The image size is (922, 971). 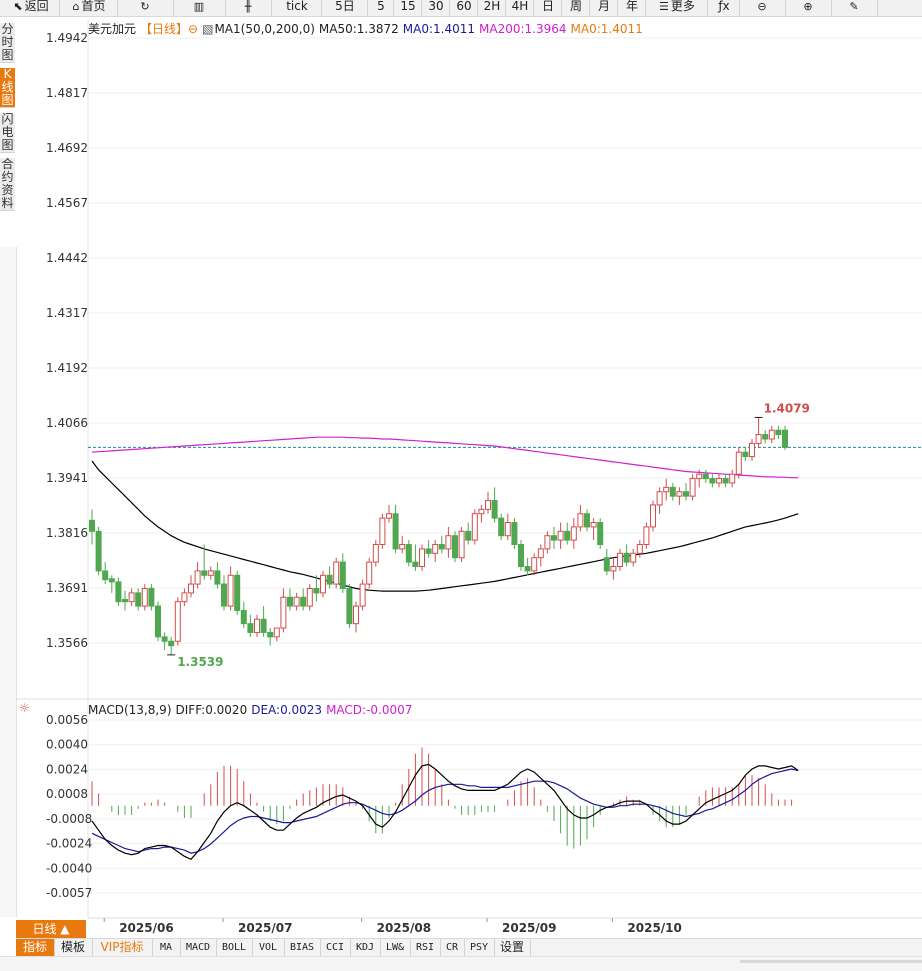 What do you see at coordinates (479, 947) in the screenshot?
I see `indicator-tab-13: PSY` at bounding box center [479, 947].